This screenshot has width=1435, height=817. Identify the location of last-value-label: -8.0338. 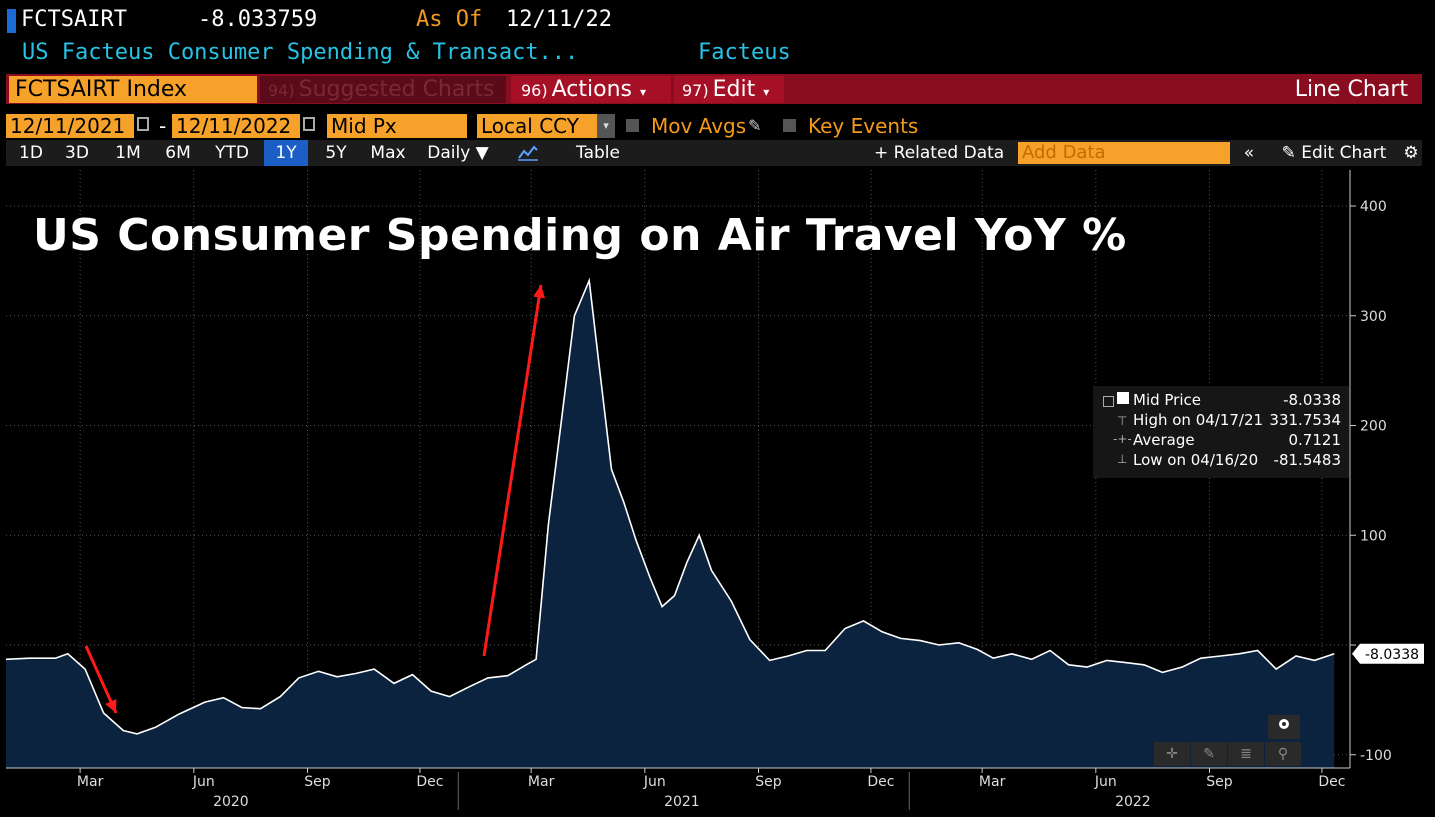
(1392, 655).